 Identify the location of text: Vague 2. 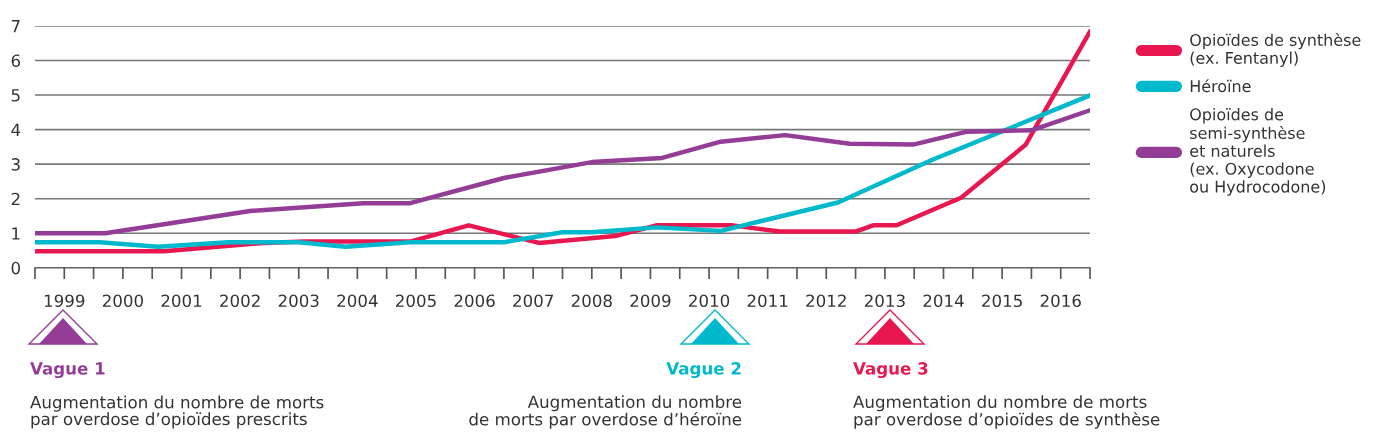
(703, 370).